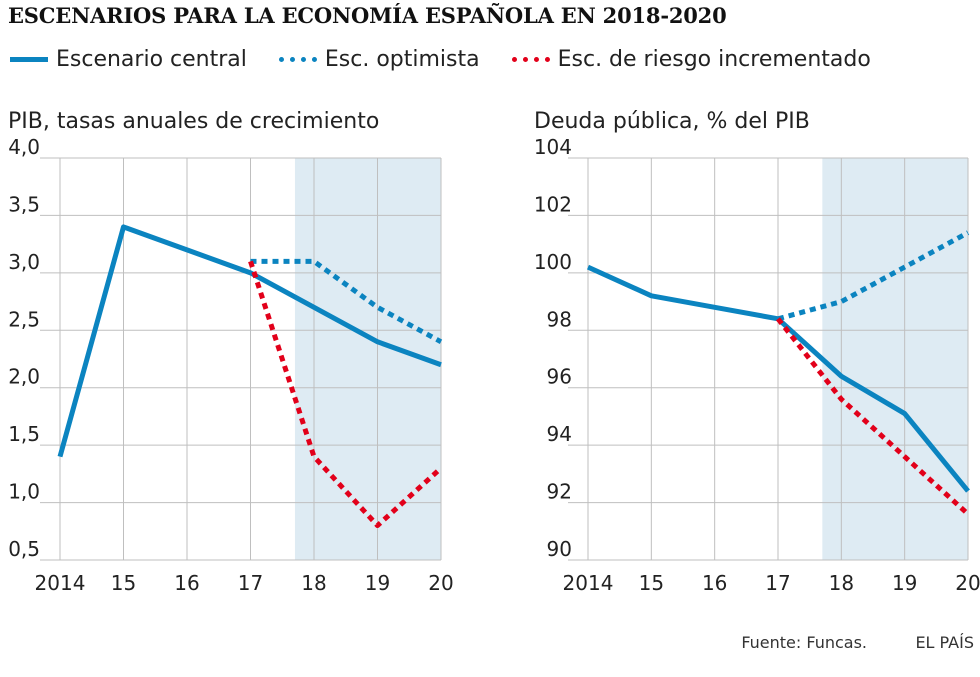 The image size is (980, 677). Describe the element at coordinates (873, 416) in the screenshot. I see `deuda-series-riesgo` at that location.